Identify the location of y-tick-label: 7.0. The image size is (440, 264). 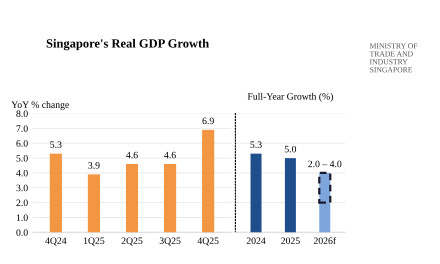
(22, 128).